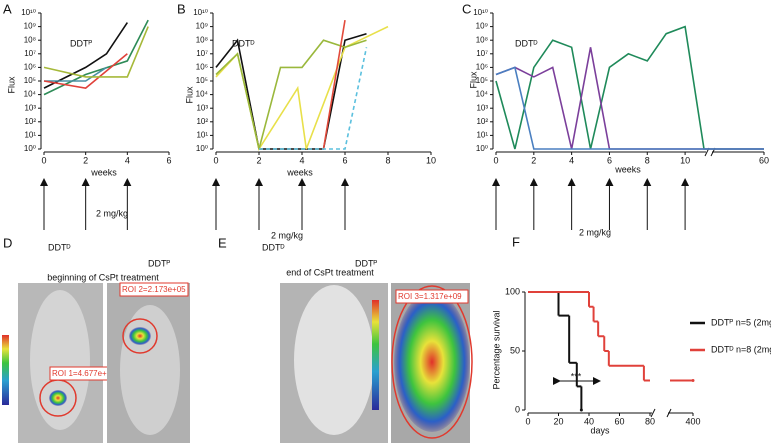 Image resolution: width=771 pixels, height=443 pixels. Describe the element at coordinates (692, 421) in the screenshot. I see `x-tick-label: 400` at that location.